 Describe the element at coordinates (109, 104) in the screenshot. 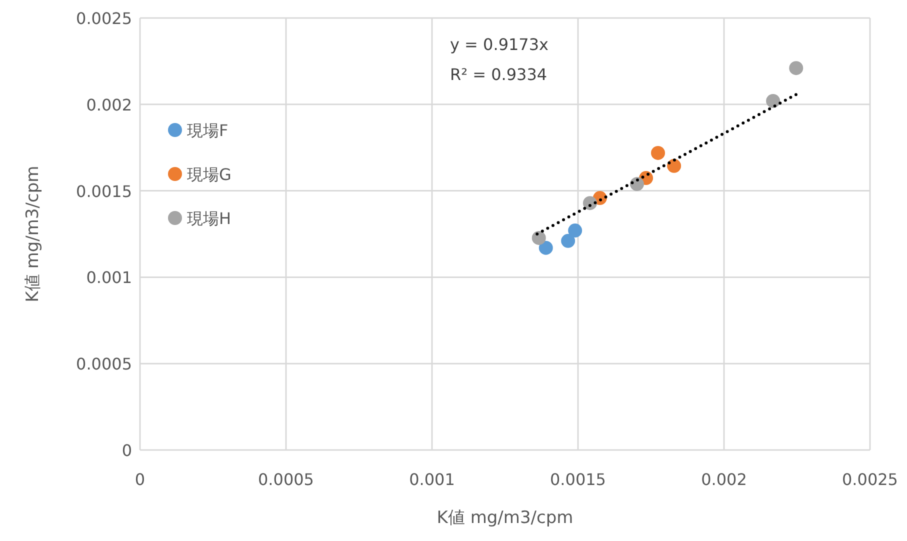

I see `y-tick-label: 0.002` at that location.